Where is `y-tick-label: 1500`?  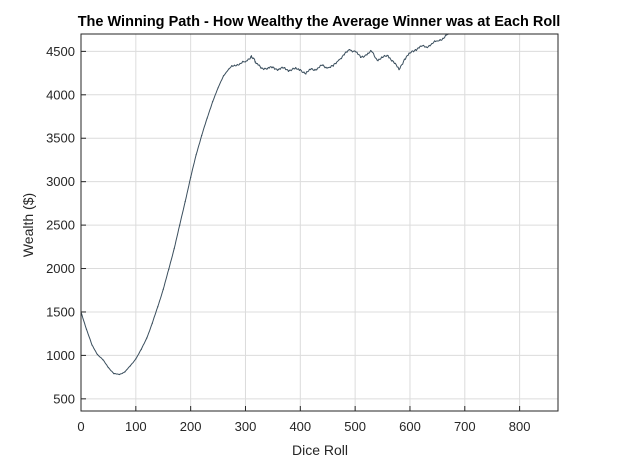
y-tick-label: 1500 is located at coordinates (60, 311).